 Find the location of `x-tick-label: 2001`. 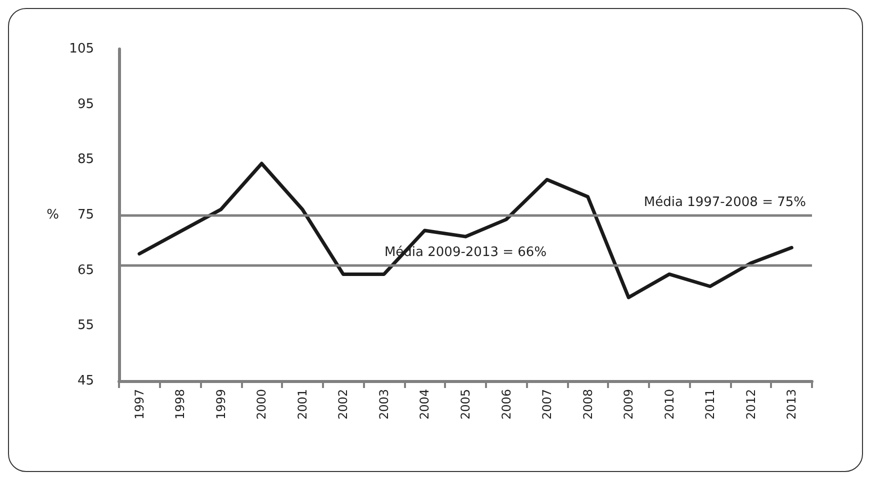

x-tick-label: 2001 is located at coordinates (302, 404).